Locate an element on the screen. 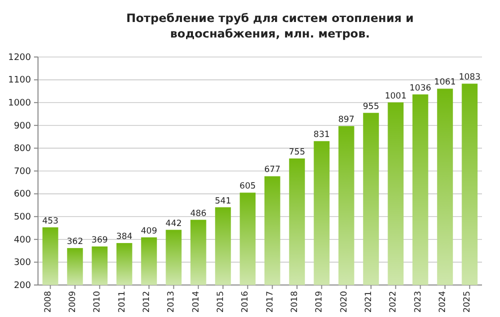 The height and width of the screenshot is (317, 500). data-label: 369 is located at coordinates (100, 240).